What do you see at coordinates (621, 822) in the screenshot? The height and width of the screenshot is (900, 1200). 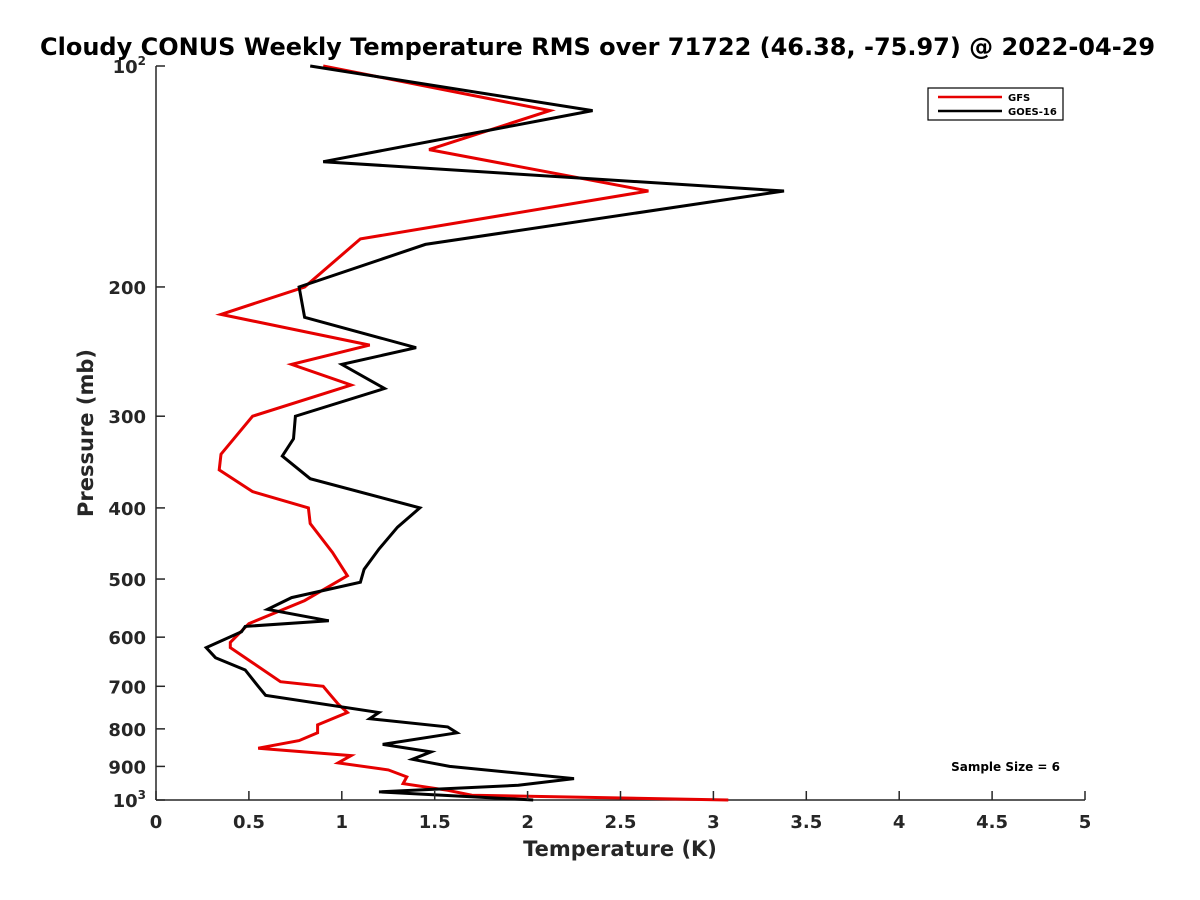 I see `x-tick-label: 2.5` at bounding box center [621, 822].